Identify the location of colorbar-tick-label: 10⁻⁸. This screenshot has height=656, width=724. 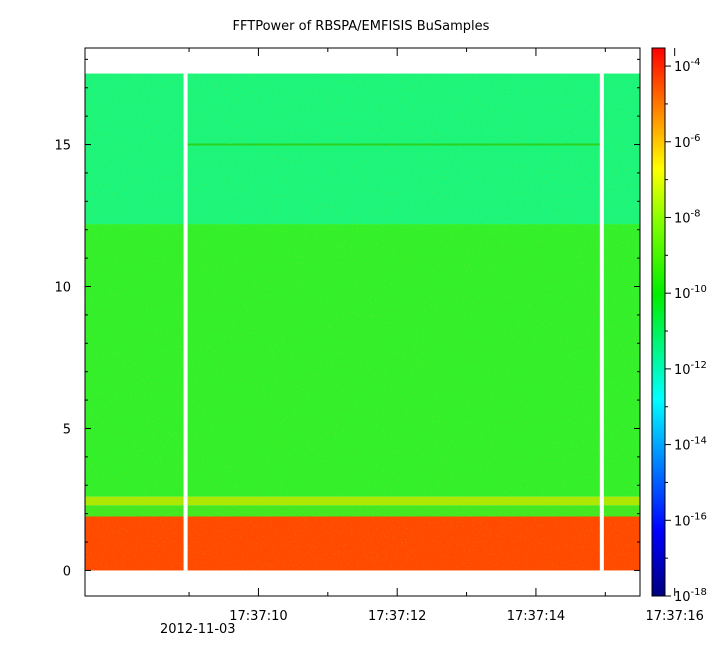
(687, 217).